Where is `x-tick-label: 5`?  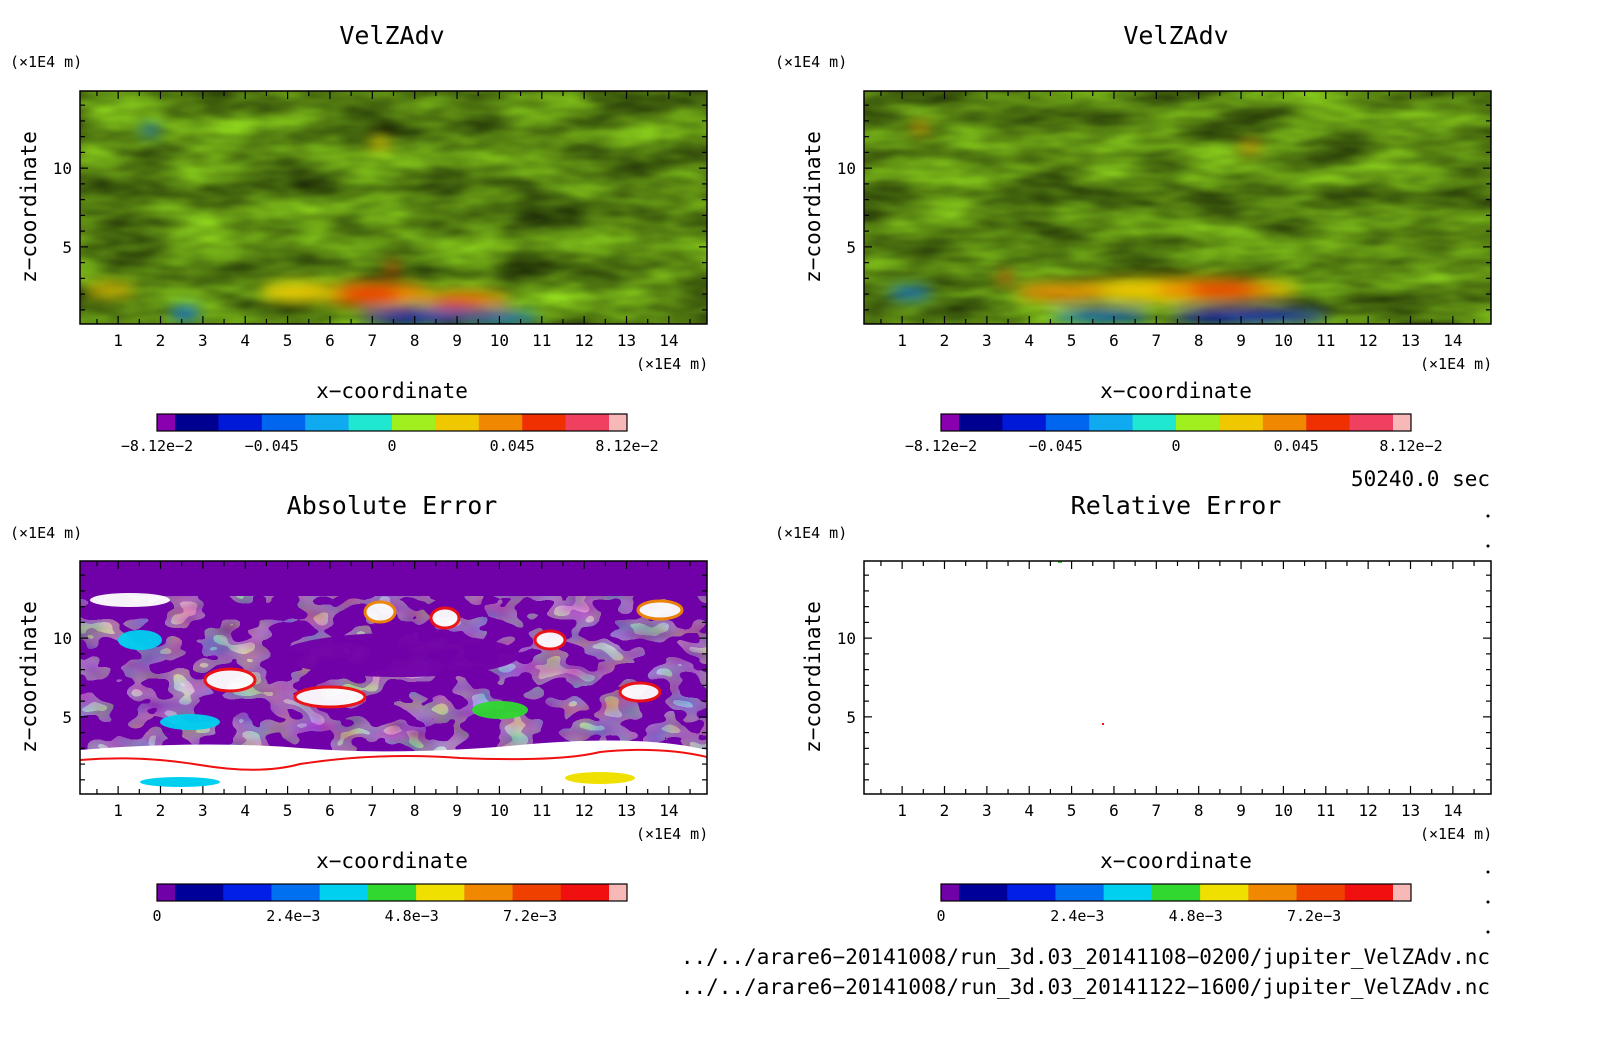 x-tick-label: 5 is located at coordinates (1072, 340).